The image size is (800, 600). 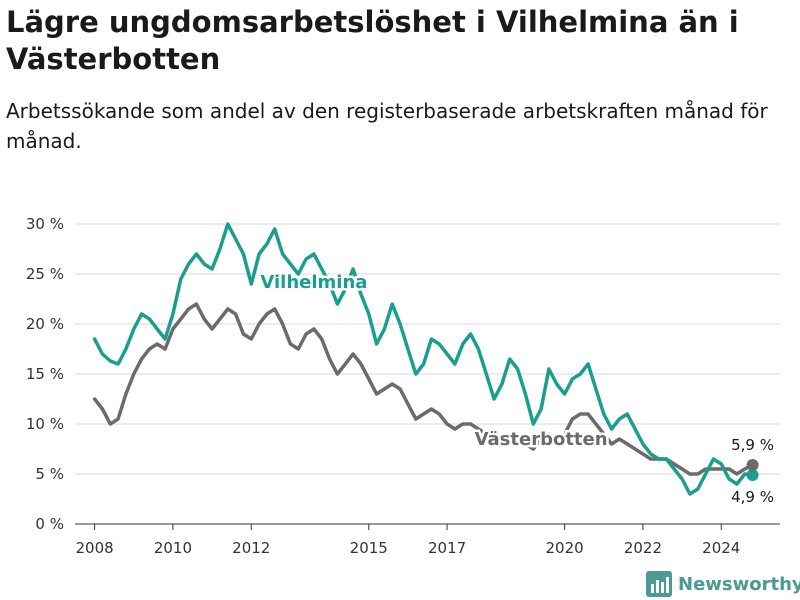 What do you see at coordinates (173, 548) in the screenshot?
I see `x-tick-label: 2010` at bounding box center [173, 548].